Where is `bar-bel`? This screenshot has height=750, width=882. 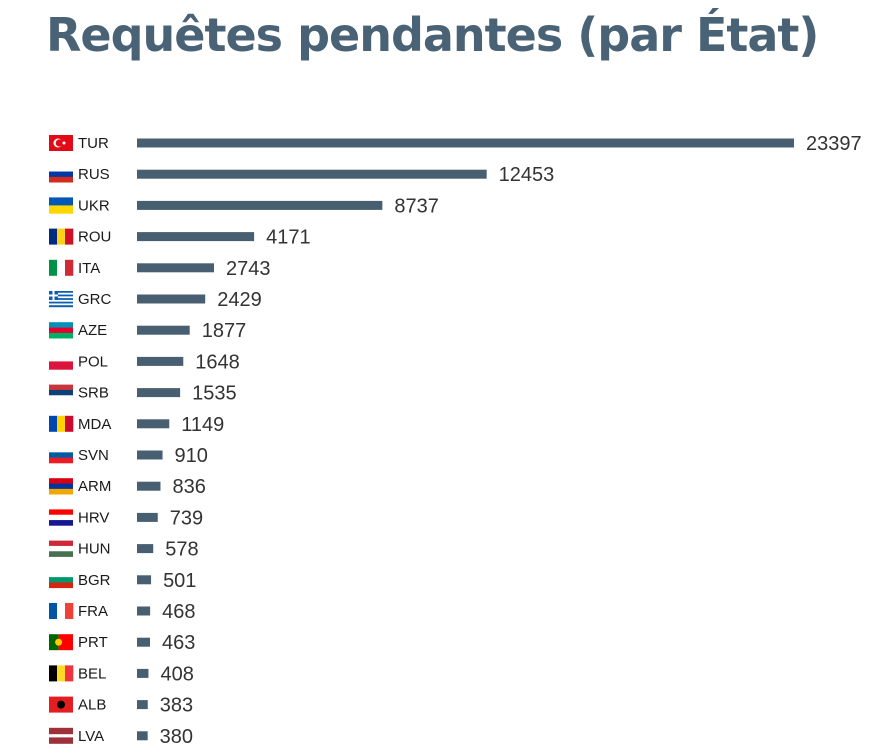 bar-bel is located at coordinates (143, 673).